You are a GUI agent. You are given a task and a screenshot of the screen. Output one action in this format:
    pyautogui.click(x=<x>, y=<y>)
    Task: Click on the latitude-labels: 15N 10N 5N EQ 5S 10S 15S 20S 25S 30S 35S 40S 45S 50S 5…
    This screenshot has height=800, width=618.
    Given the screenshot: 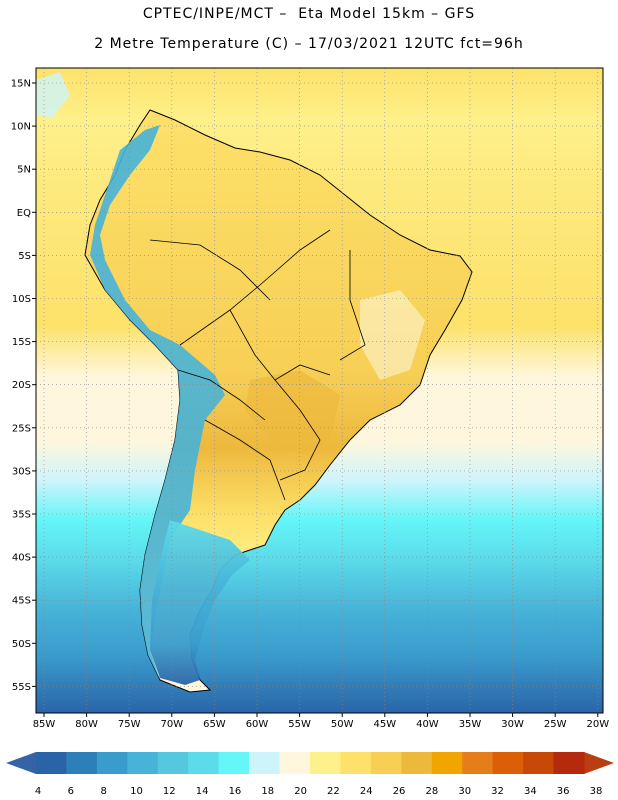 What is the action you would take?
    pyautogui.click(x=23, y=386)
    